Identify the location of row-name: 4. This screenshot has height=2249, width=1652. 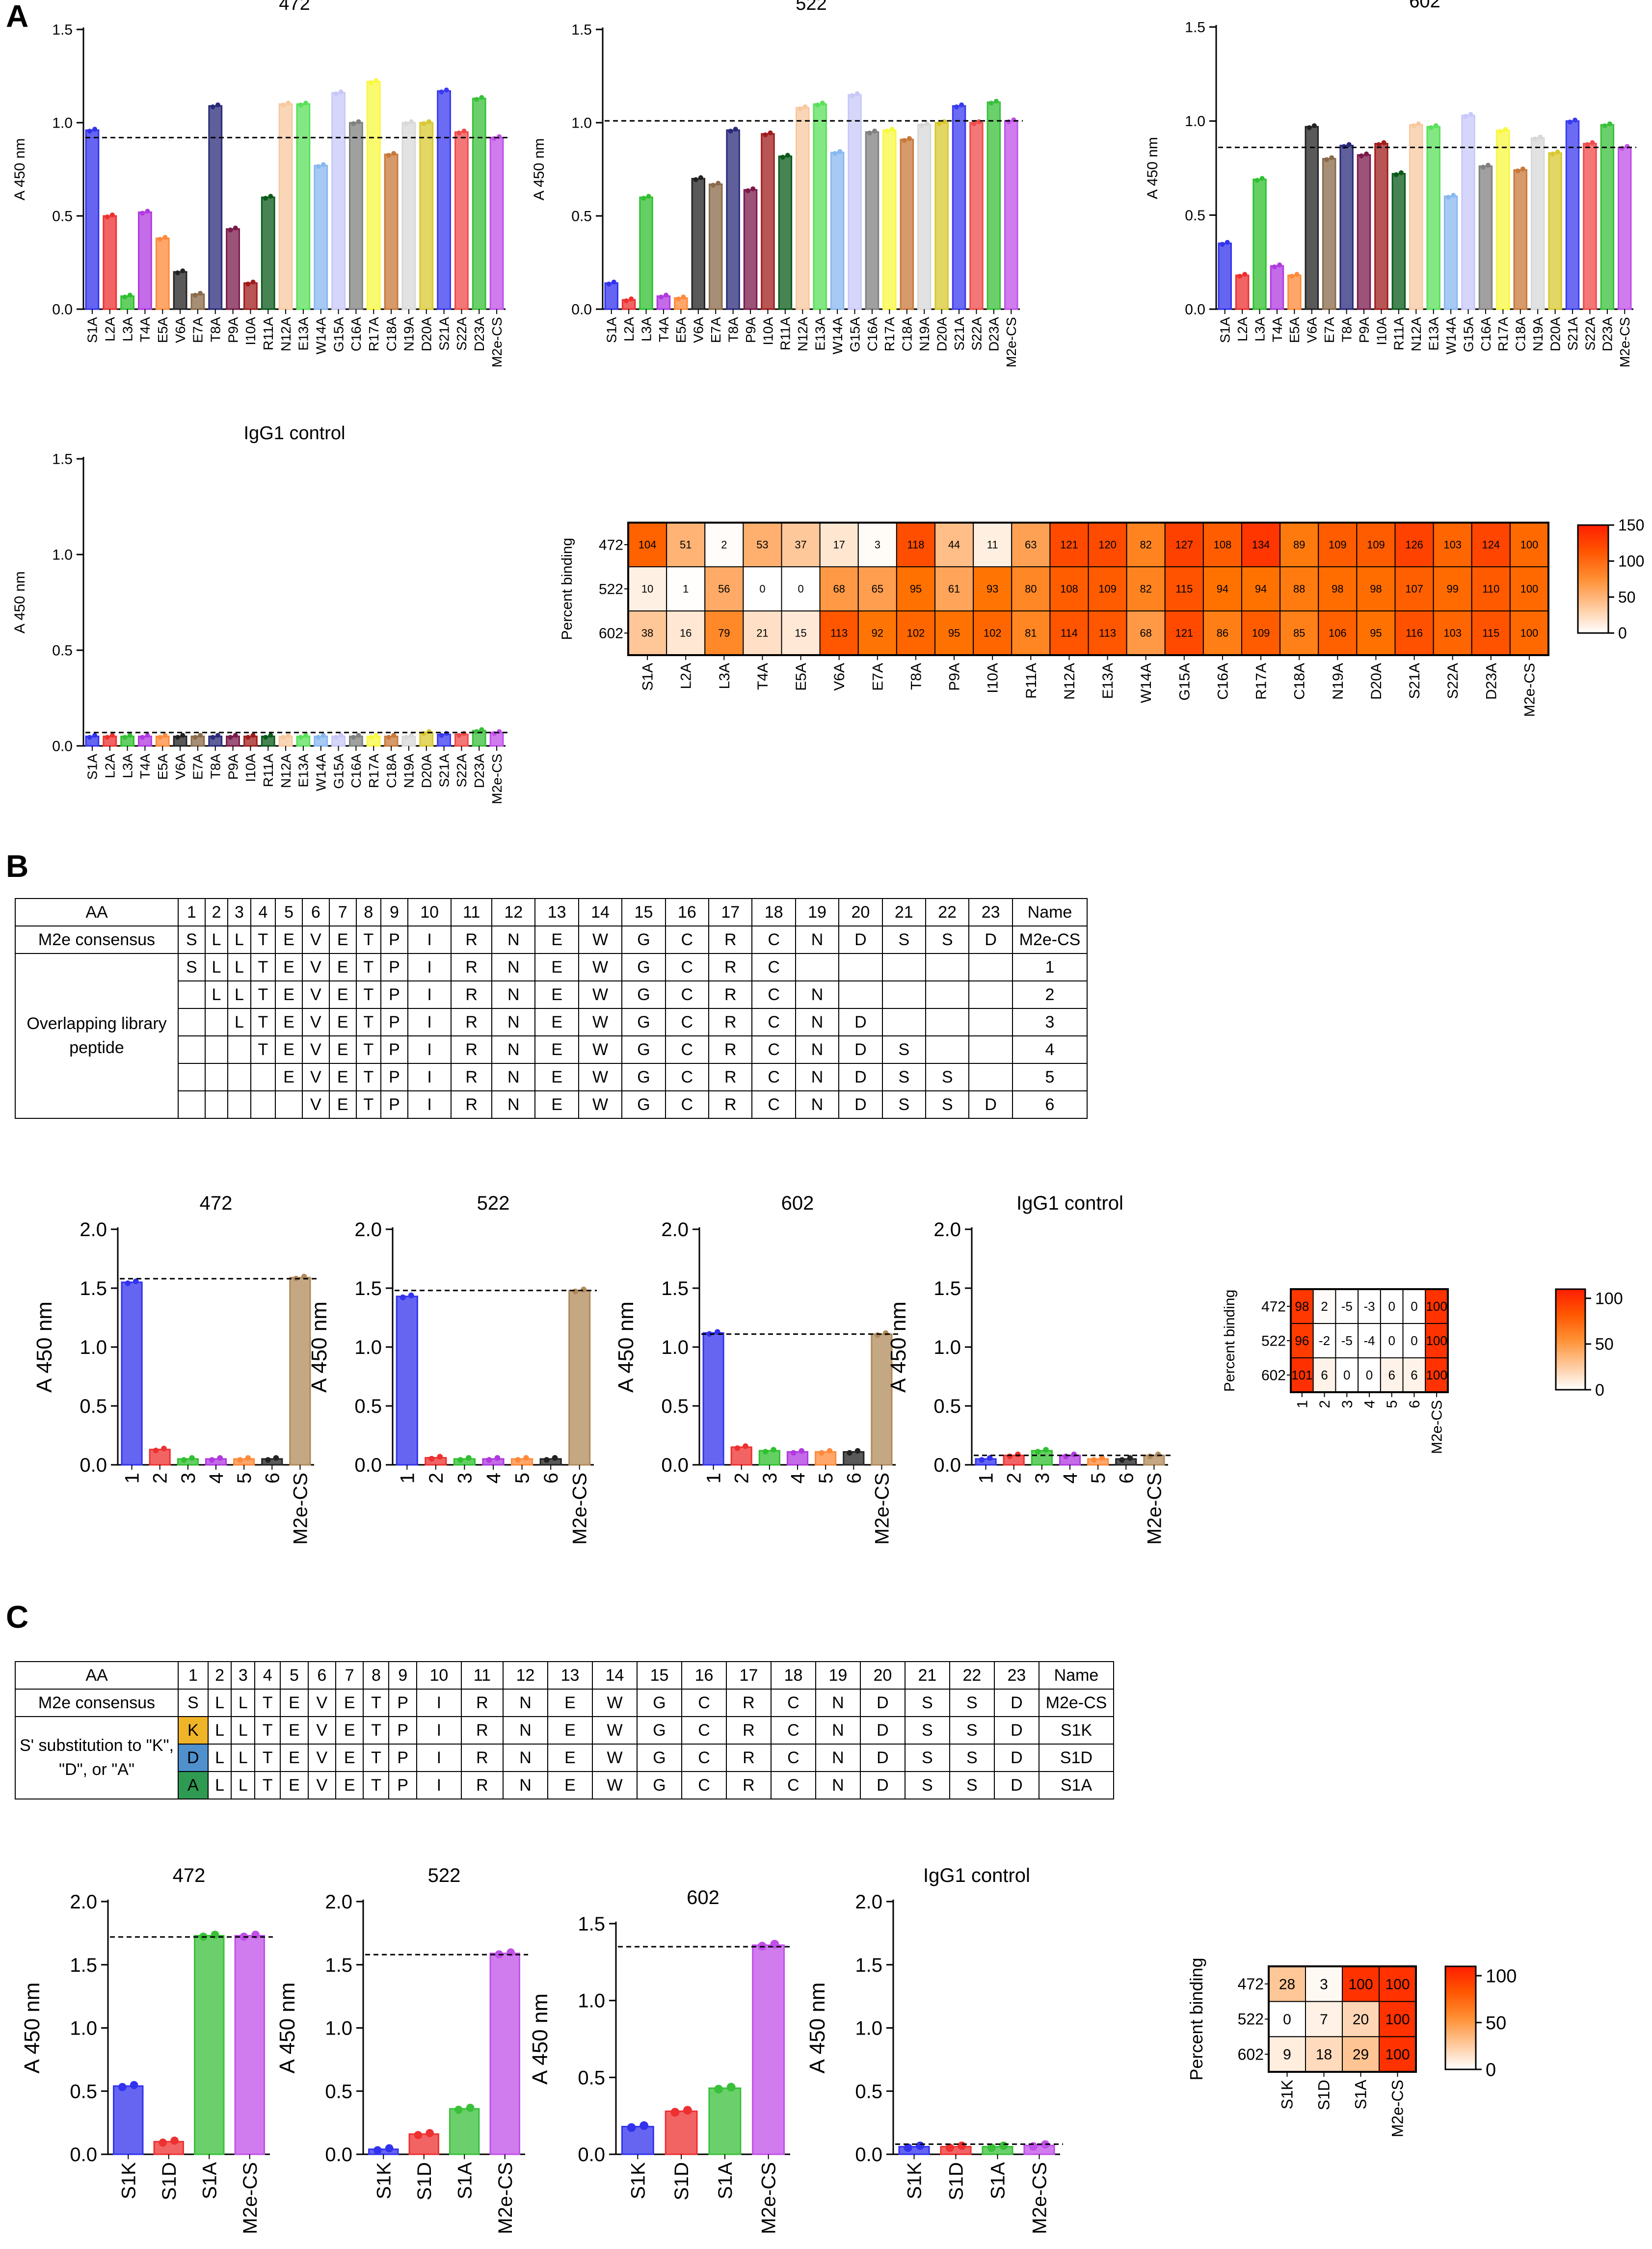
(1050, 1049).